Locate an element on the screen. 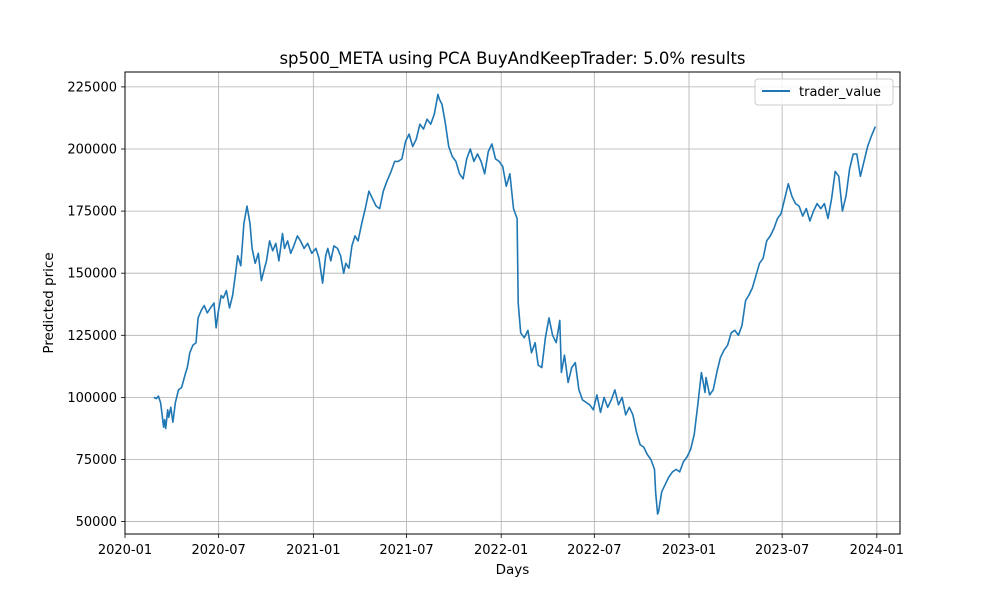  x-tick-label: 2020-01 is located at coordinates (125, 550).